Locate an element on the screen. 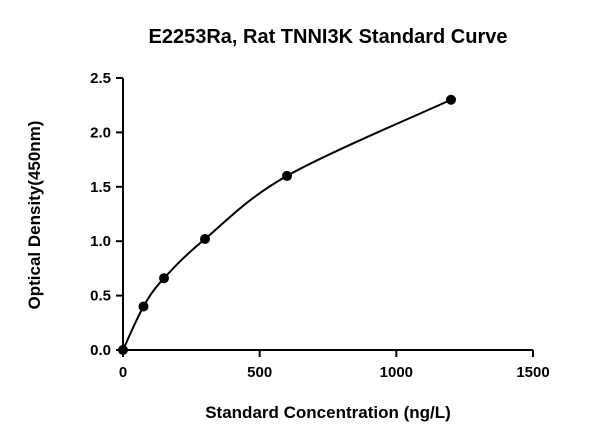 The image size is (600, 442). x-tick-label: 1000 is located at coordinates (396, 372).